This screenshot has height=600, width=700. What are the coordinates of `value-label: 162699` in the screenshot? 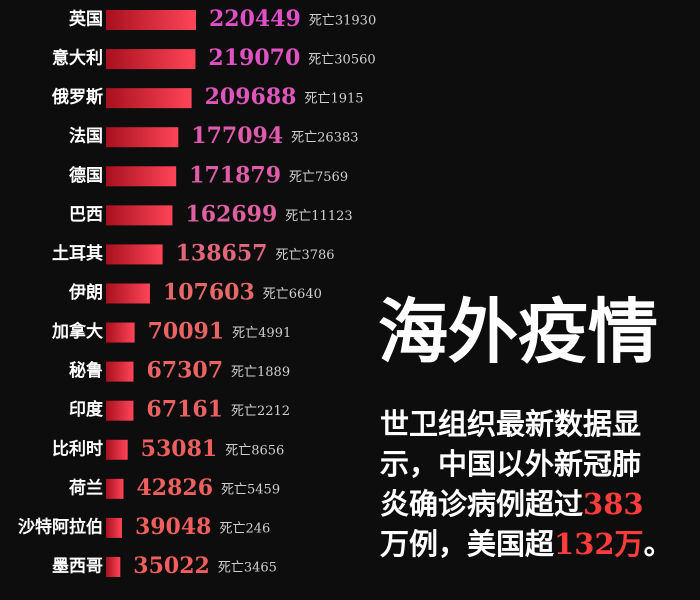 It's located at (231, 214).